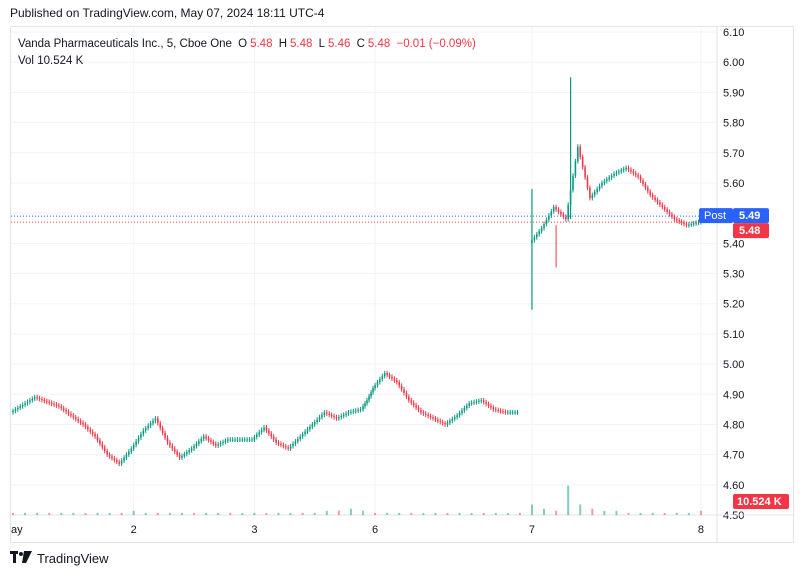 Image resolution: width=804 pixels, height=578 pixels. I want to click on last-price-badge, so click(751, 231).